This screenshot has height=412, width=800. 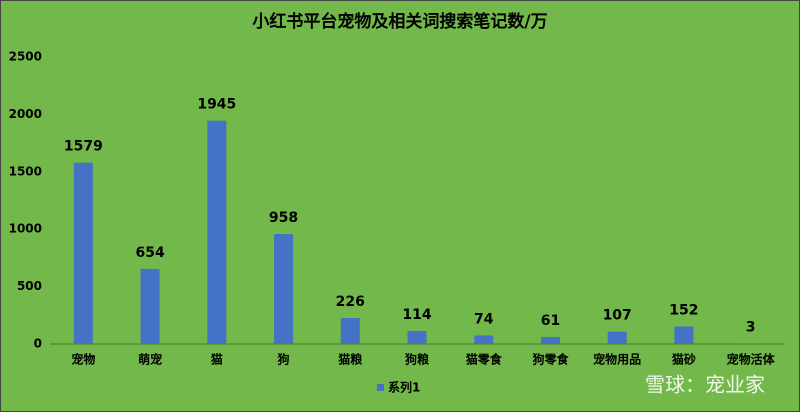 I want to click on legend-label: 系列1, so click(x=404, y=387).